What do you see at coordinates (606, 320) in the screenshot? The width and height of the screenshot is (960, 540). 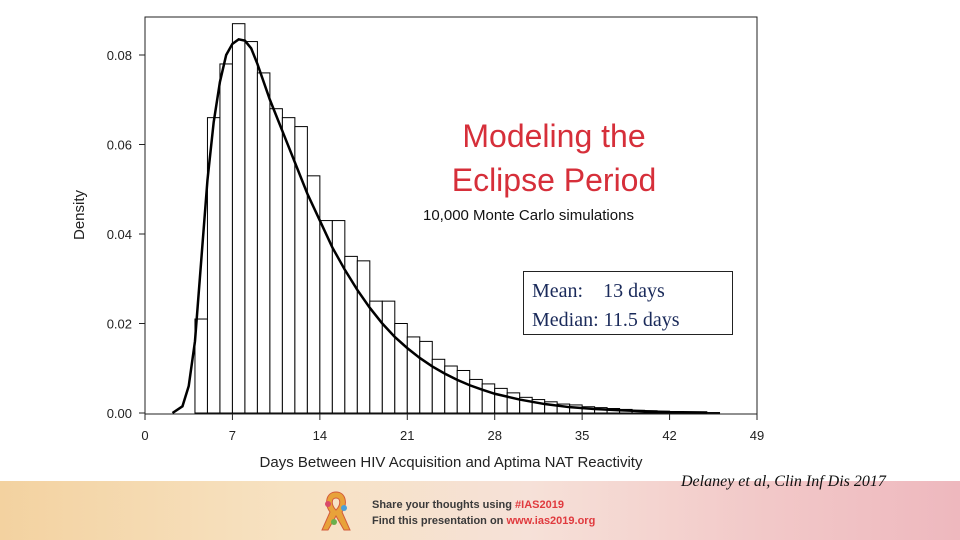 I see `median-stat: Median: 11.5 days` at bounding box center [606, 320].